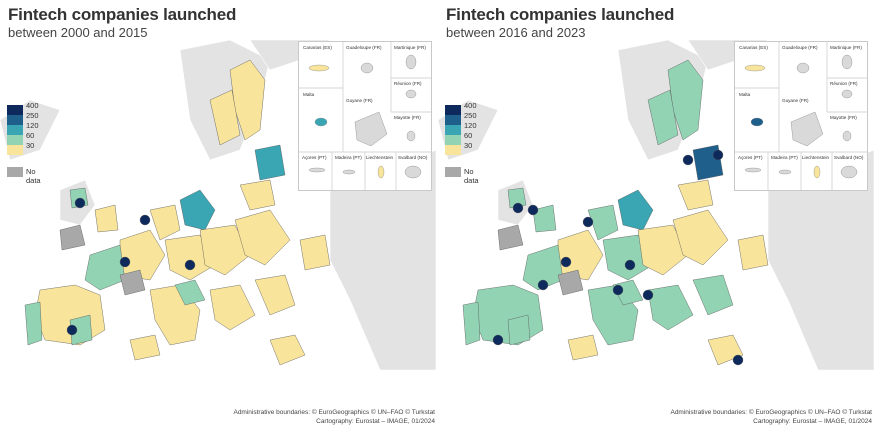 The width and height of the screenshot is (874, 438). Describe the element at coordinates (364, 47) in the screenshot. I see `inset-label: Guadeloupe (FR)` at that location.